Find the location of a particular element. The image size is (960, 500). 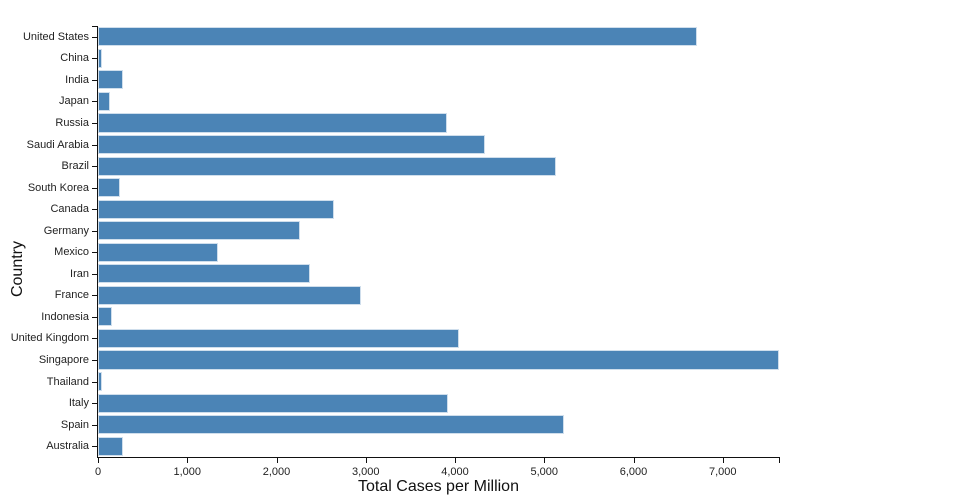

y-tick-united-kingdom is located at coordinates (94, 339).